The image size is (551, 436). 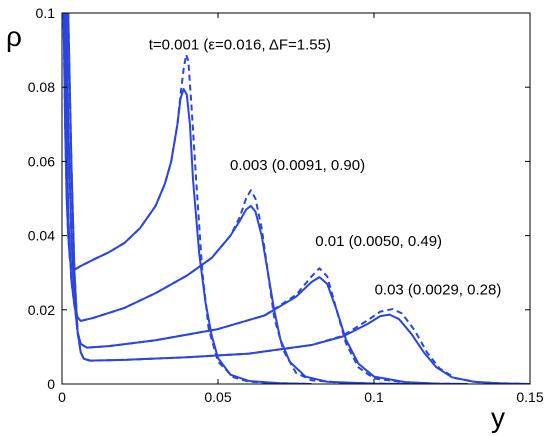 I want to click on x-tick-label-1: 0.05, so click(x=217, y=397).